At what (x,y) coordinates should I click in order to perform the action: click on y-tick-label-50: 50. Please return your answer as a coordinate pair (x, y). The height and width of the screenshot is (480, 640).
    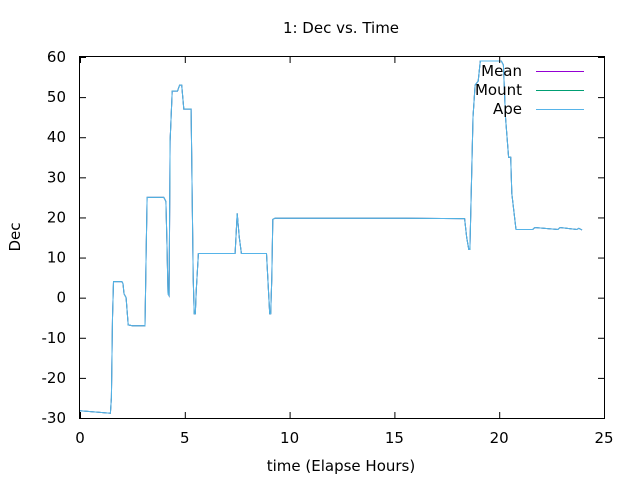
    Looking at the image, I should click on (56, 97).